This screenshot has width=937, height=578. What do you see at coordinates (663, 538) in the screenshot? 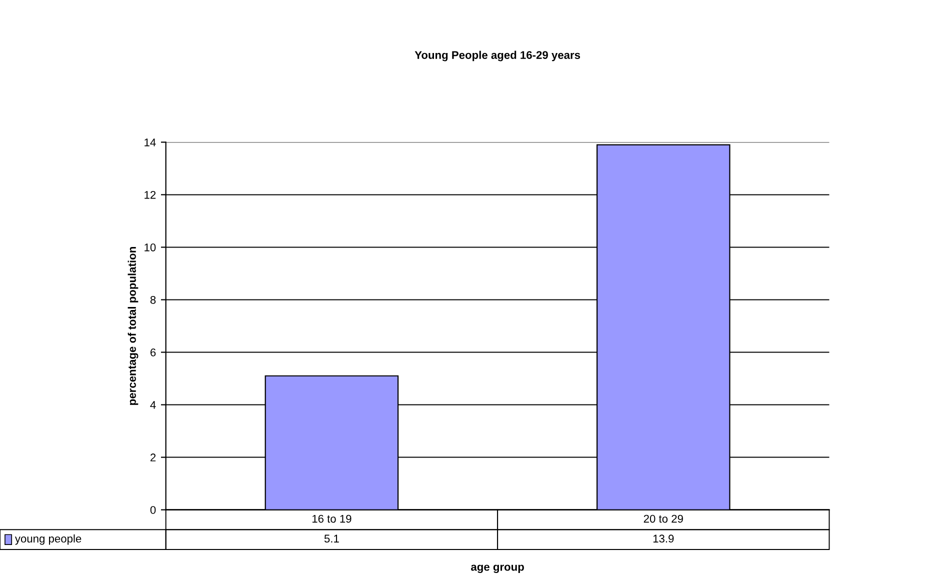
I see `data-label: 13.9` at bounding box center [663, 538].